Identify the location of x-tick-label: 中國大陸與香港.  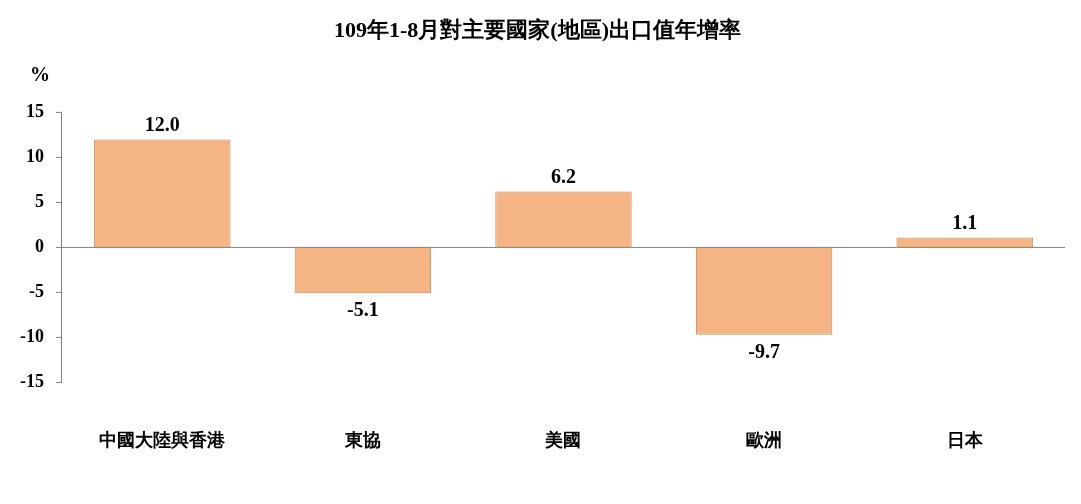
(163, 439).